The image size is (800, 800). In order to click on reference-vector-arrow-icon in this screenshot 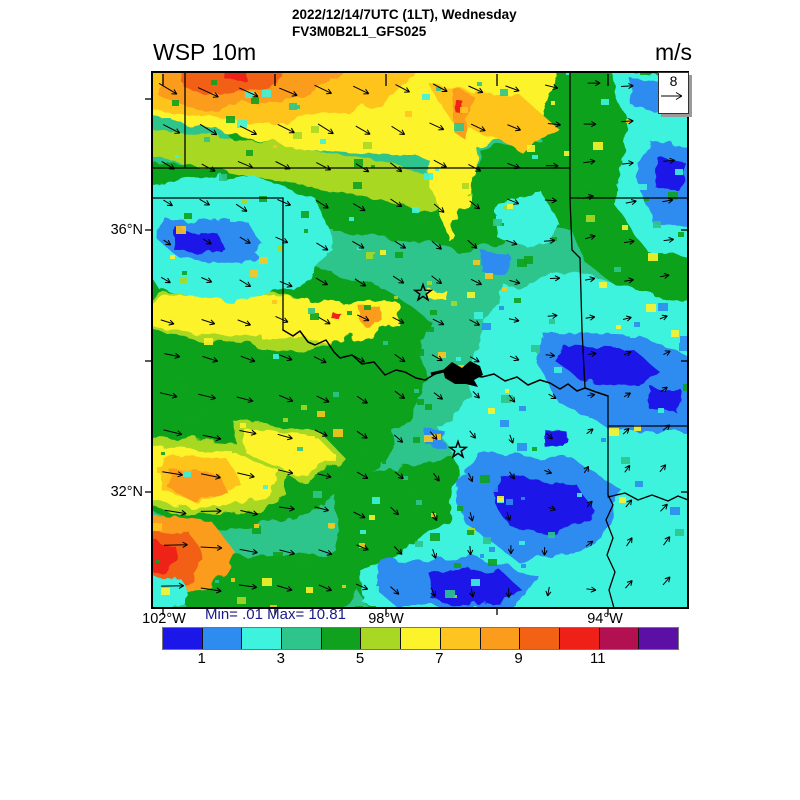, I will do `click(672, 96)`.